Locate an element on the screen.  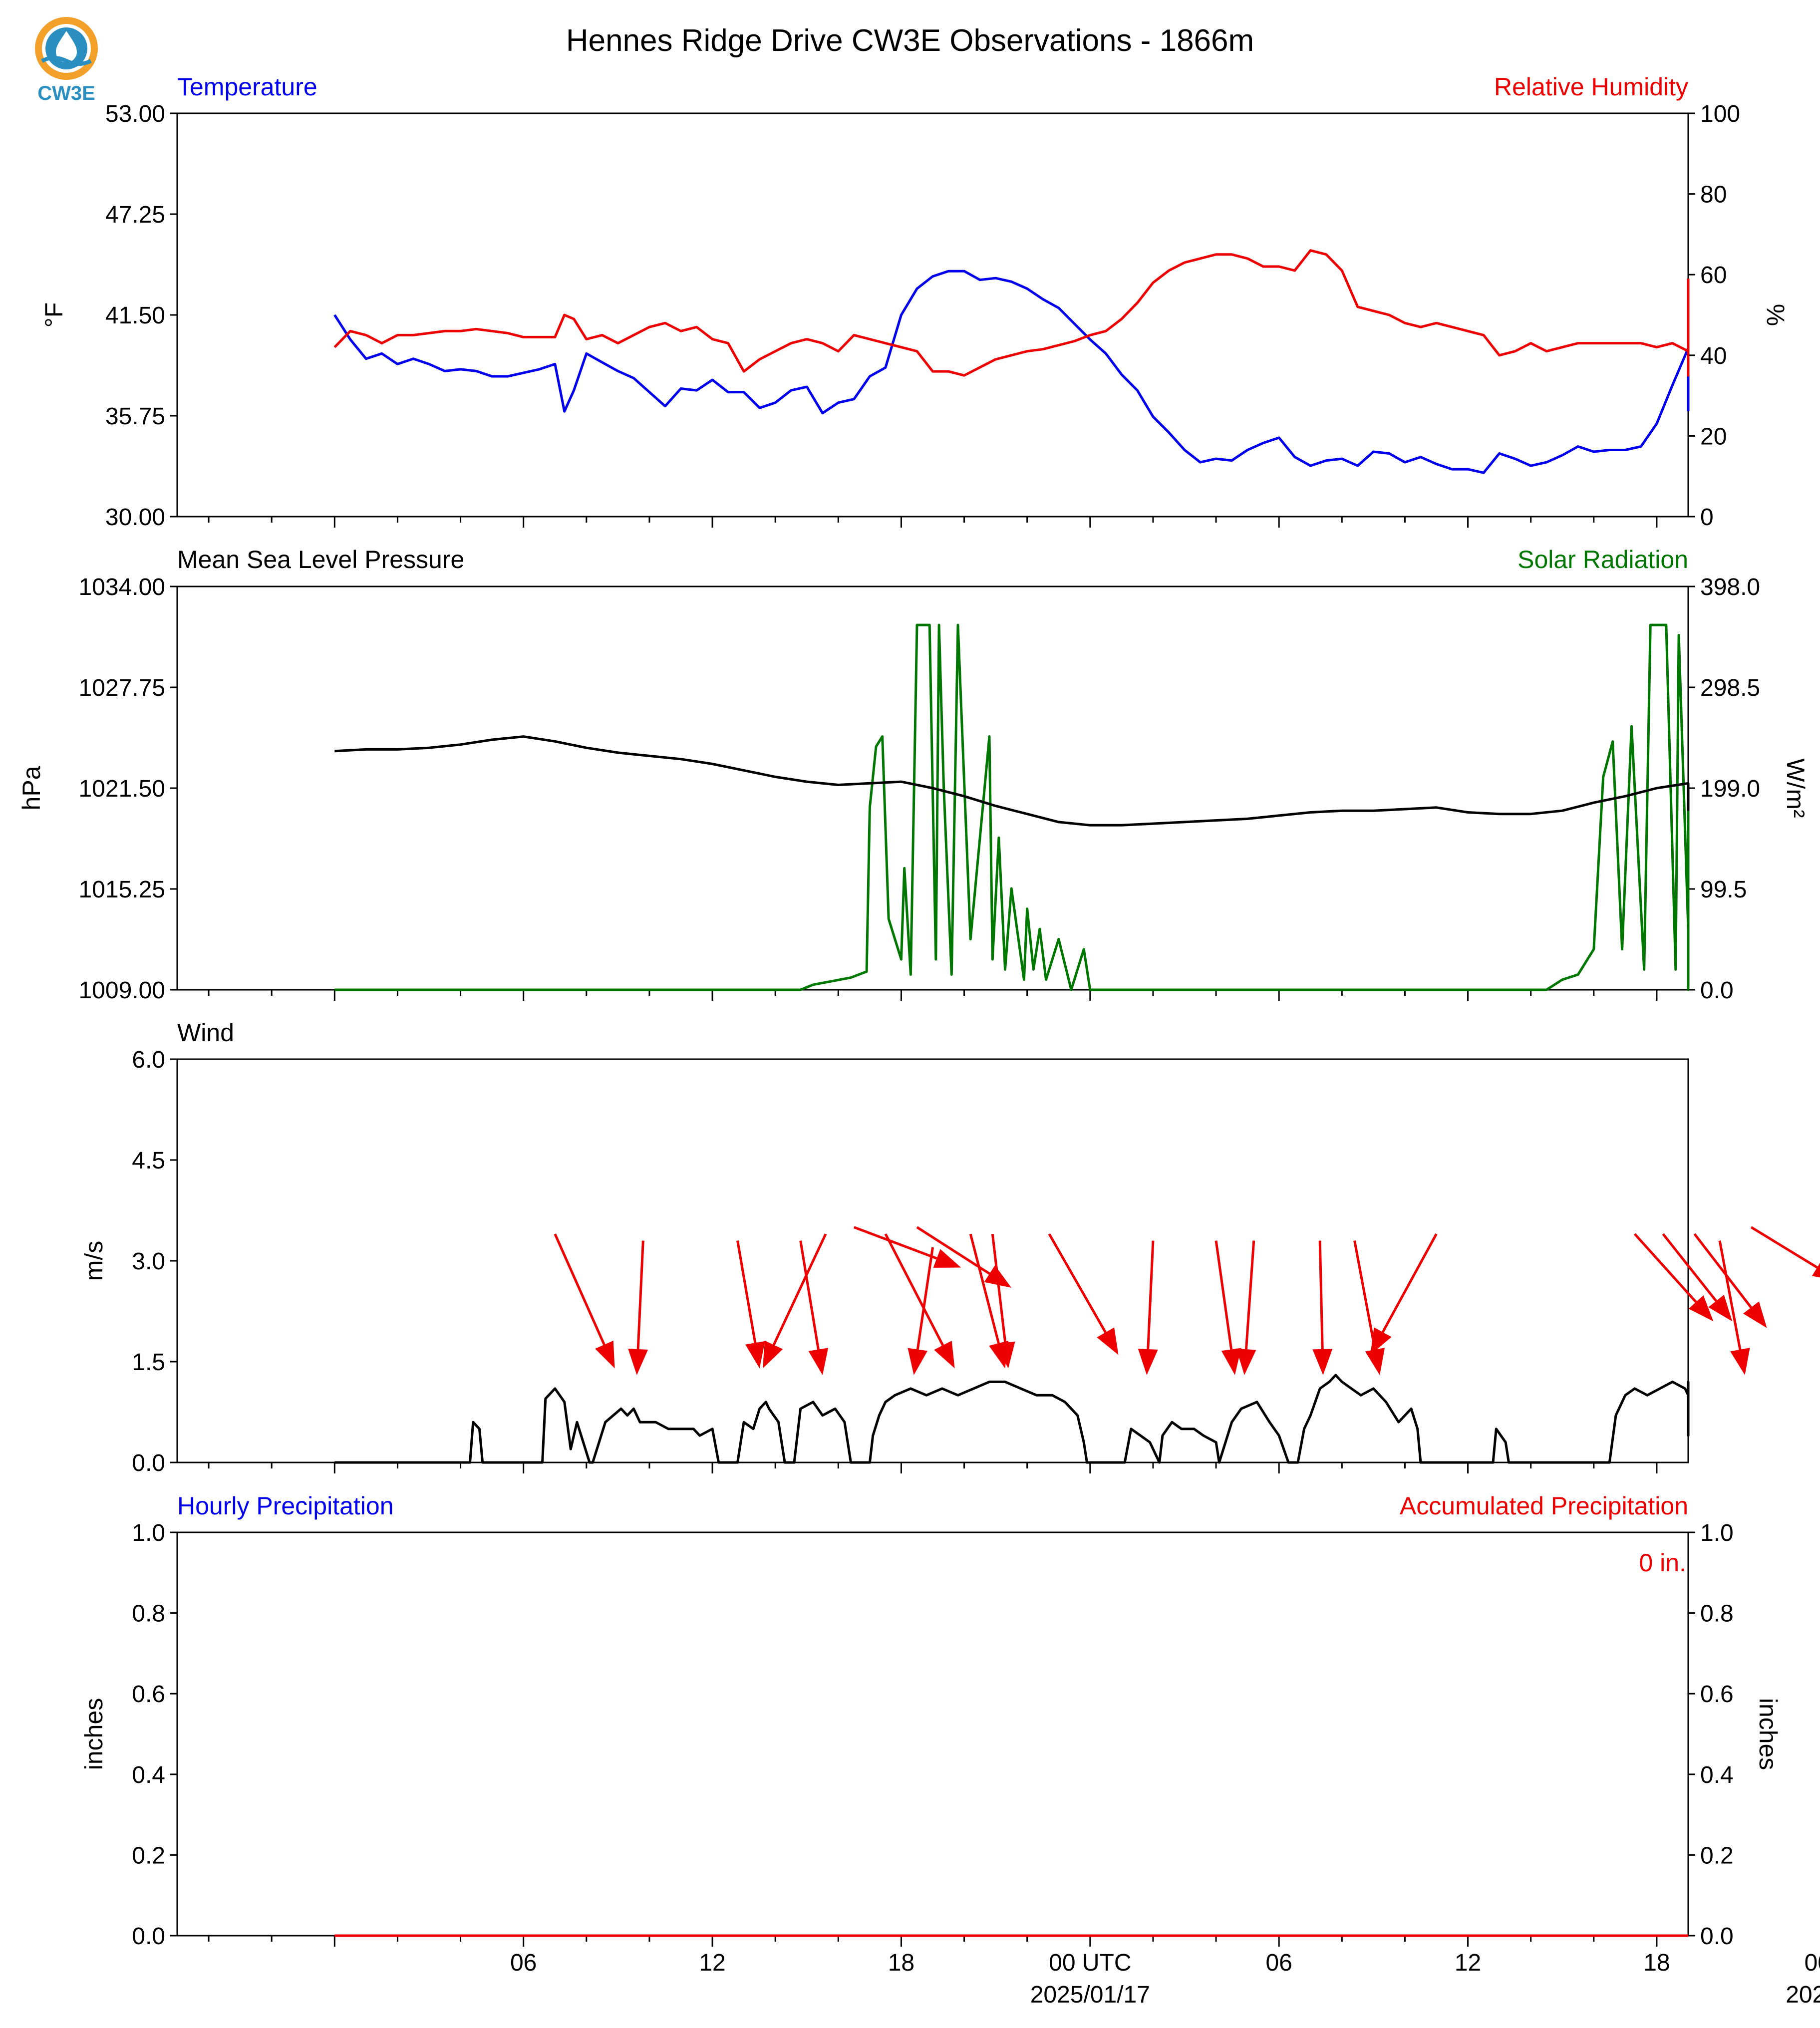
y-tick-label: 0.4 is located at coordinates (148, 1775).